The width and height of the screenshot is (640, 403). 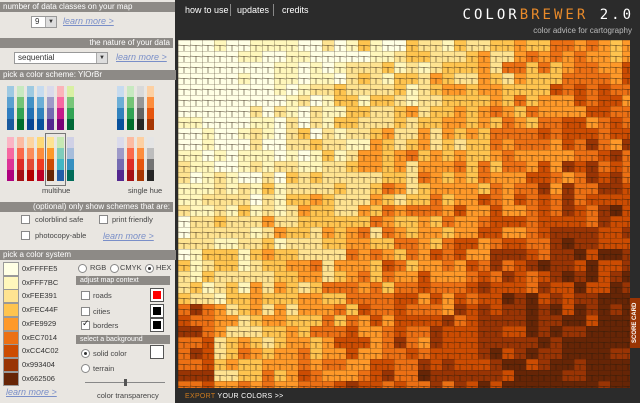 What do you see at coordinates (132, 219) in the screenshot?
I see `print-friendly-label: print friendly` at bounding box center [132, 219].